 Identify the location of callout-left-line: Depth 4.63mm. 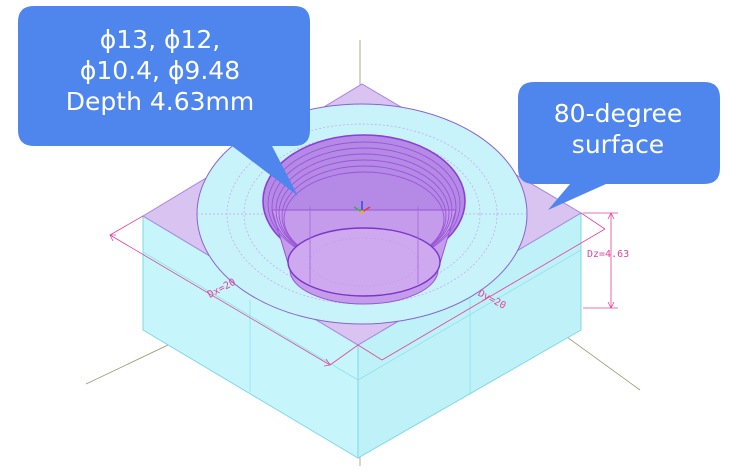
(160, 101).